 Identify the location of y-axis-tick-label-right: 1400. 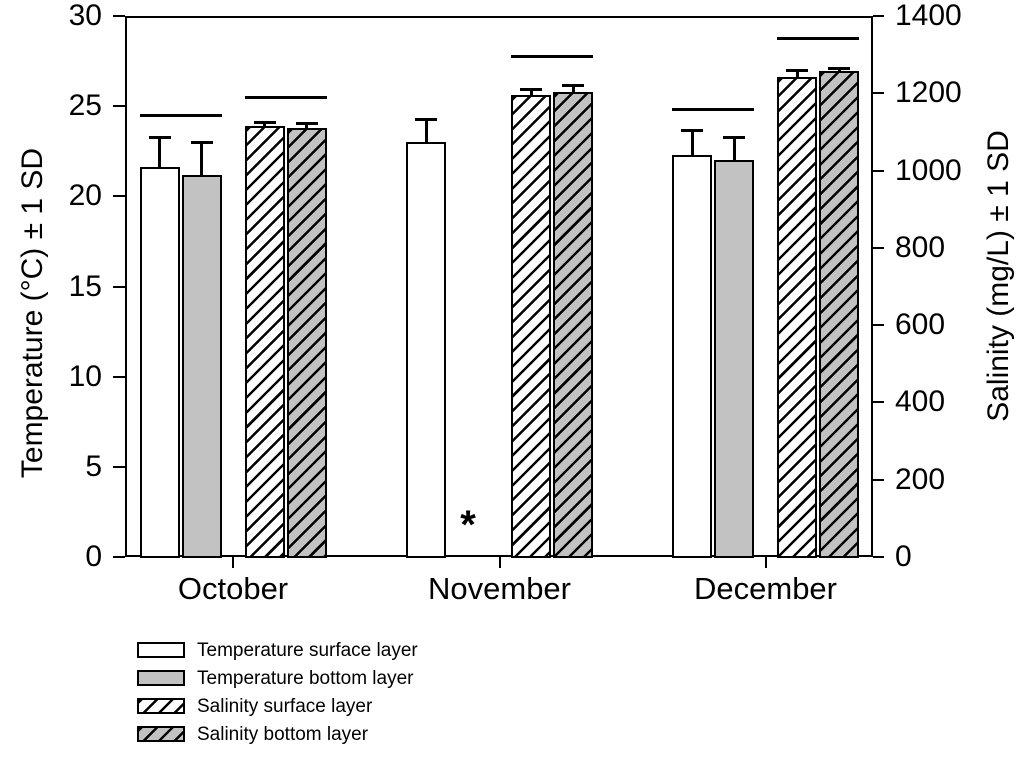
(928, 16).